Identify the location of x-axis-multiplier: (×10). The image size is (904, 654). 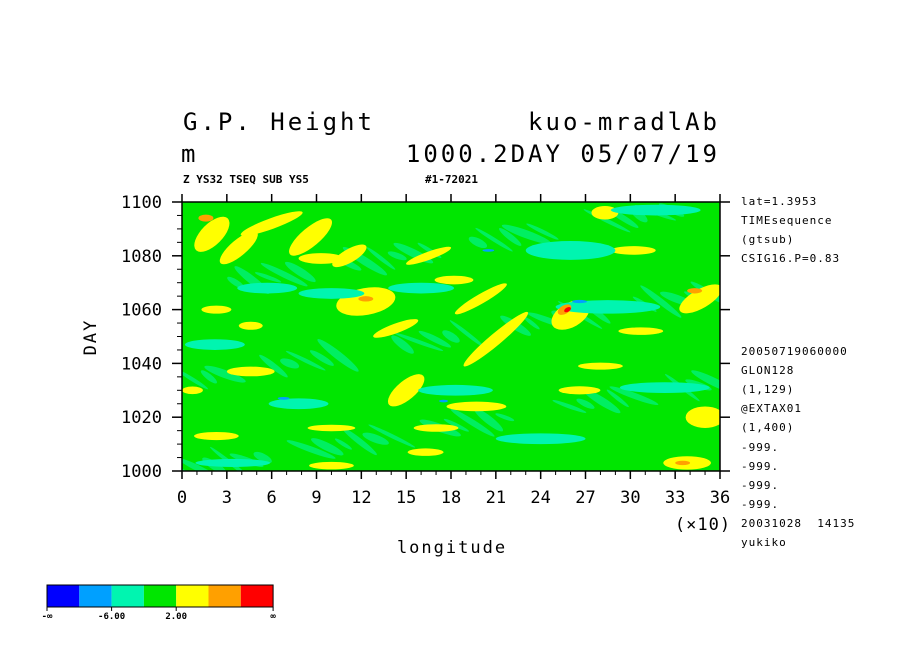
(703, 525).